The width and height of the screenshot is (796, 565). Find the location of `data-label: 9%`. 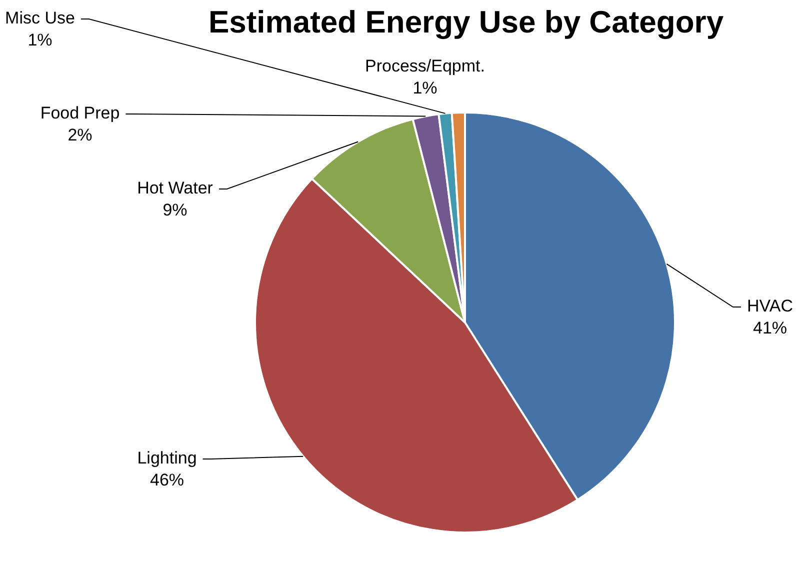

data-label: 9% is located at coordinates (175, 210).